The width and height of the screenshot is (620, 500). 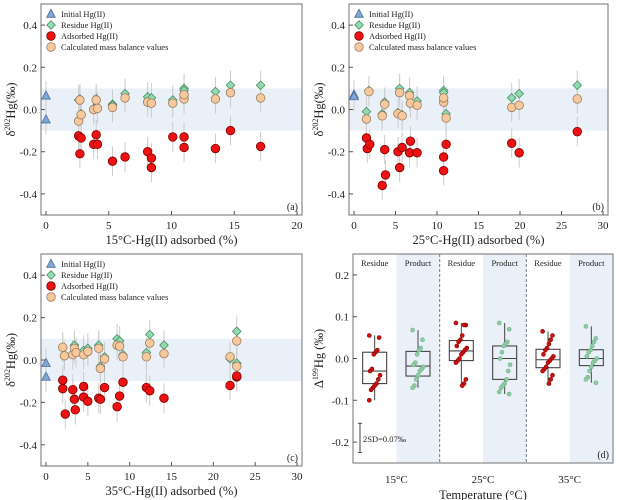 What do you see at coordinates (114, 297) in the screenshot?
I see `legend-label: Calculated mass balance values` at bounding box center [114, 297].